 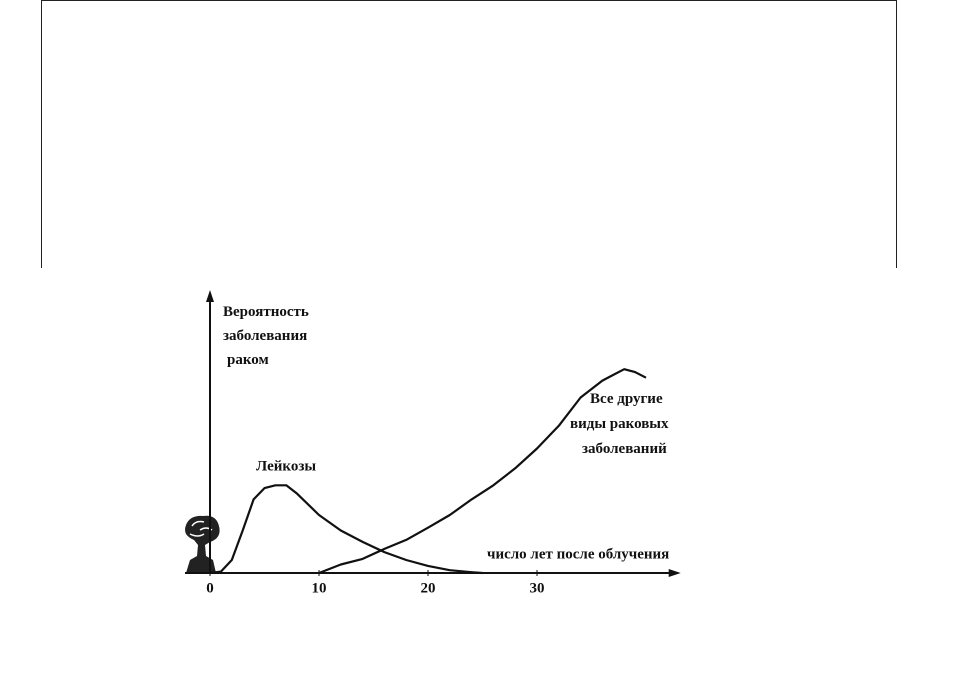 I want to click on y-axis-label: Вероятность заболевания раком, so click(x=266, y=336).